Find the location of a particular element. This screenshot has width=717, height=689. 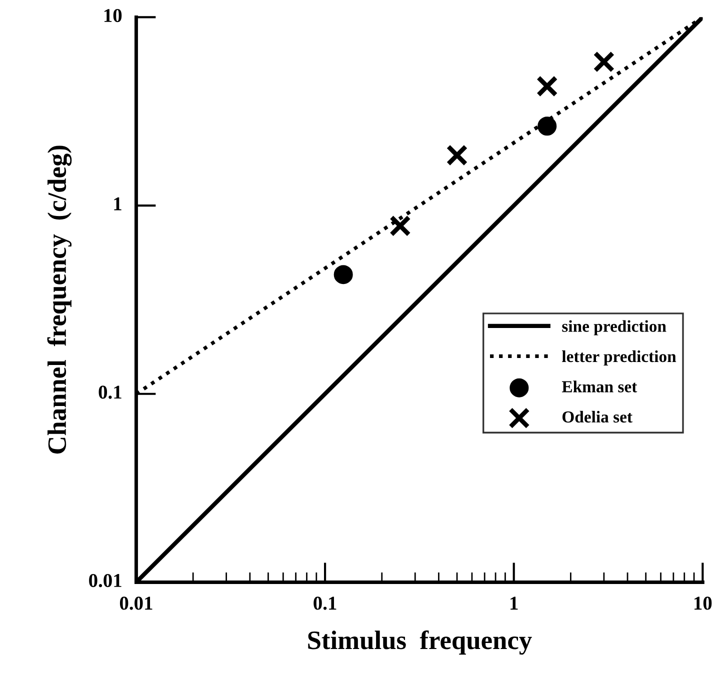

legend-label: Odelia set is located at coordinates (597, 416).